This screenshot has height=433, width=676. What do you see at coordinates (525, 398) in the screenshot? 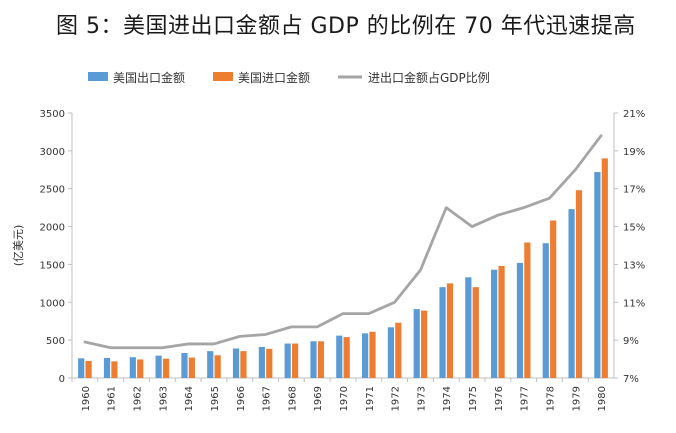
I see `x-tick-label: 1977` at bounding box center [525, 398].